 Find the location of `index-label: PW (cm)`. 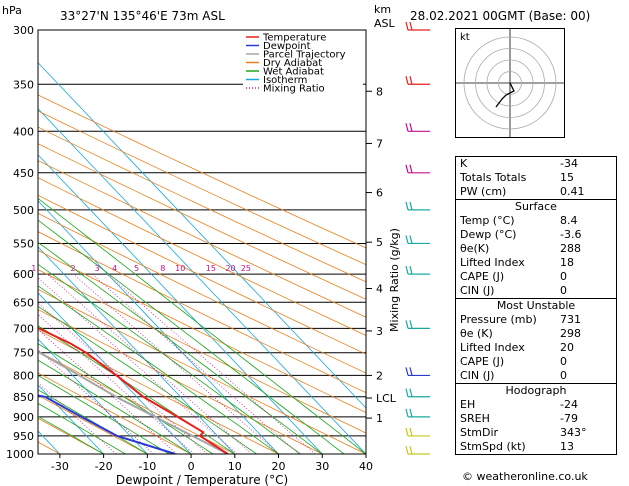

index-label: PW (cm) is located at coordinates (483, 191).